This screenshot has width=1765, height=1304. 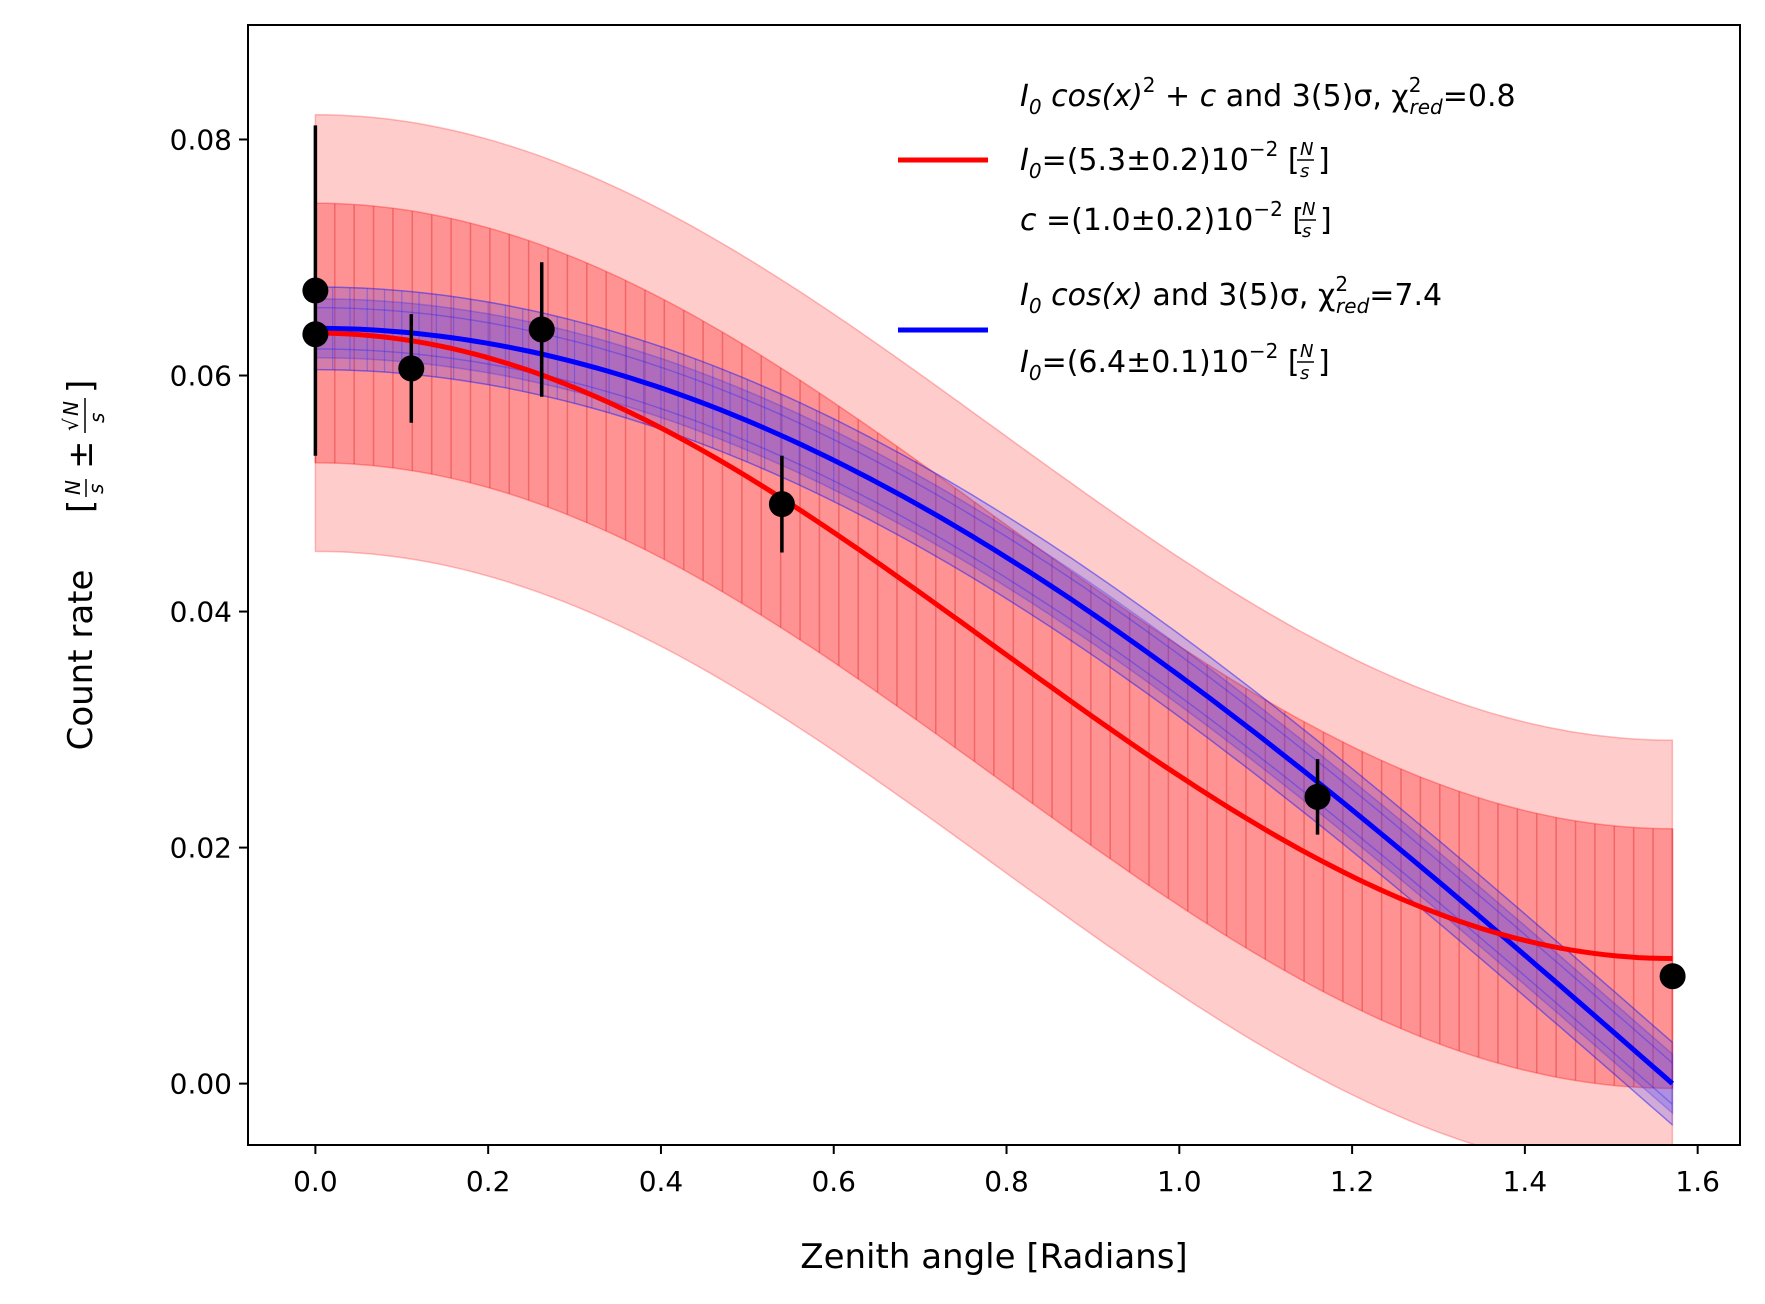 What do you see at coordinates (1006, 1181) in the screenshot?
I see `x-tick-label: 0.8` at bounding box center [1006, 1181].